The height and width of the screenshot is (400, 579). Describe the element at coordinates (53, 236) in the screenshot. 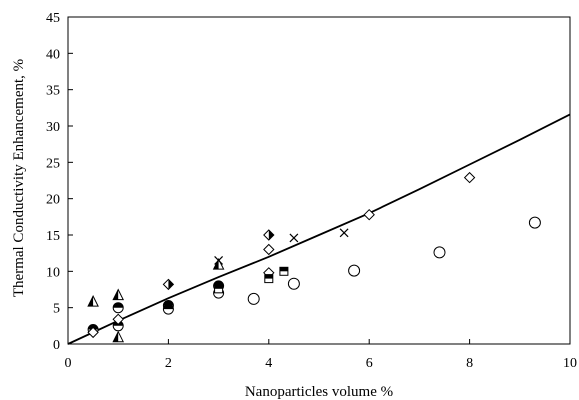

I see `y-tick-label: 15` at that location.